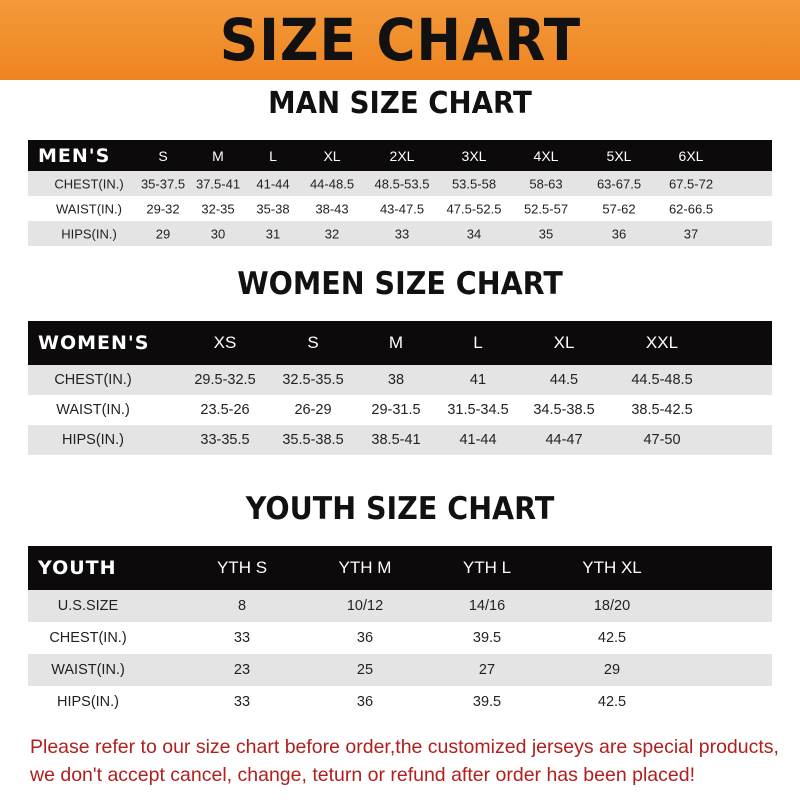  What do you see at coordinates (400, 670) in the screenshot?
I see `table-row: WAIST(IN.) 23 25 27 29` at bounding box center [400, 670].